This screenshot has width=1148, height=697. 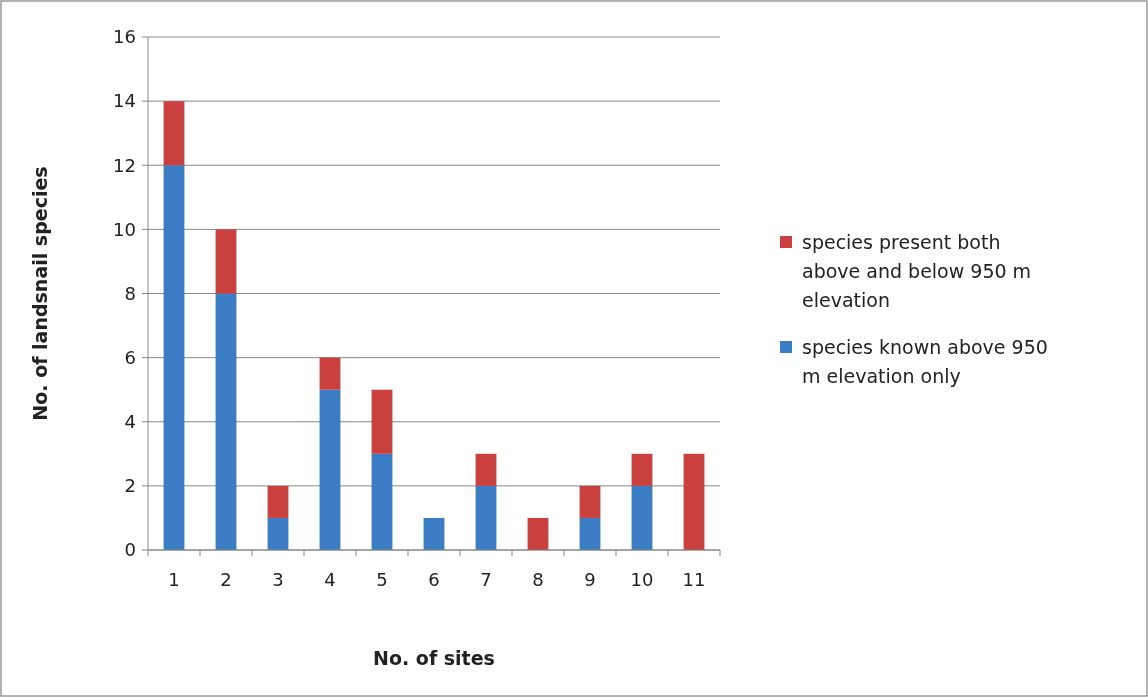 I want to click on y-tick-label: 10, so click(x=124, y=229).